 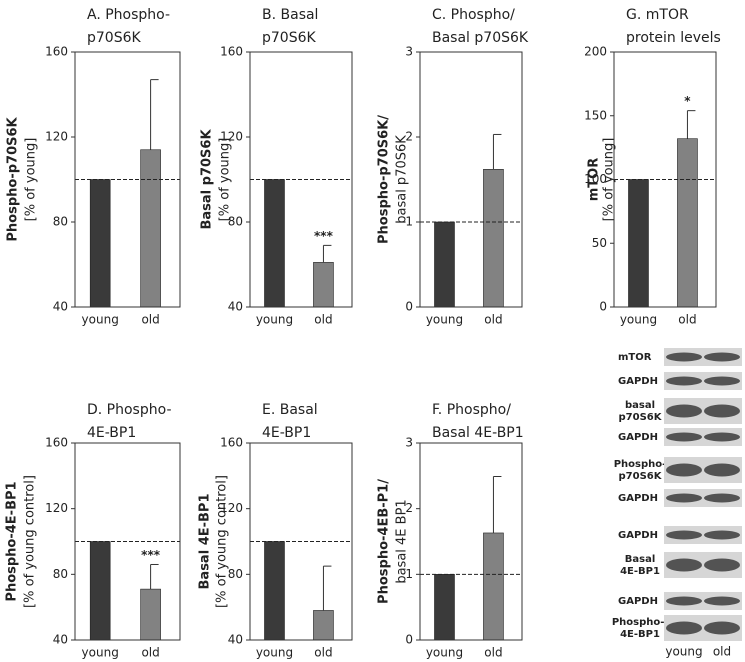 What do you see at coordinates (673, 38) in the screenshot?
I see `panel-title: protein levels` at bounding box center [673, 38].